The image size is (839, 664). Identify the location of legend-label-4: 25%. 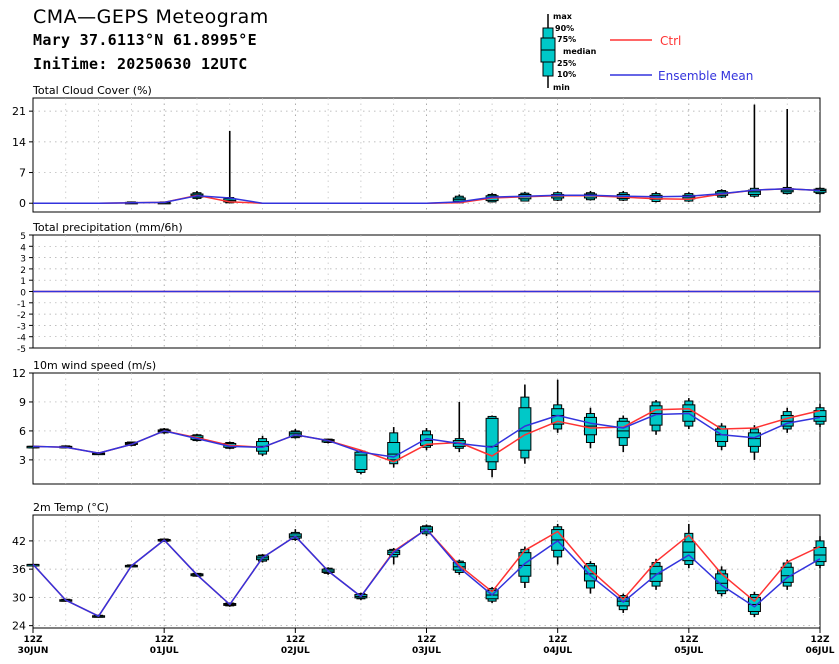
(566, 63).